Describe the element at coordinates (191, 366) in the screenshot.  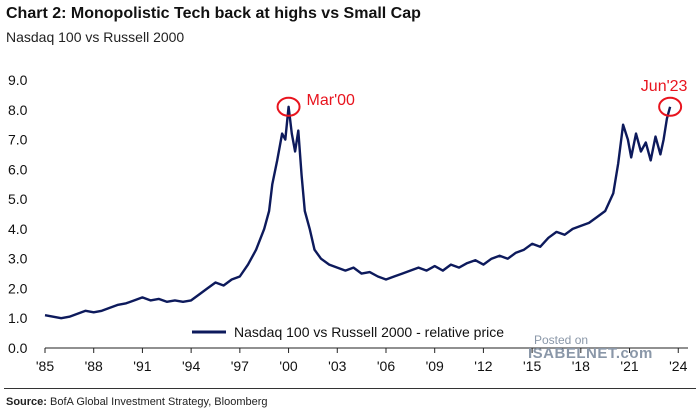
I see `x-tick-label: '94` at that location.